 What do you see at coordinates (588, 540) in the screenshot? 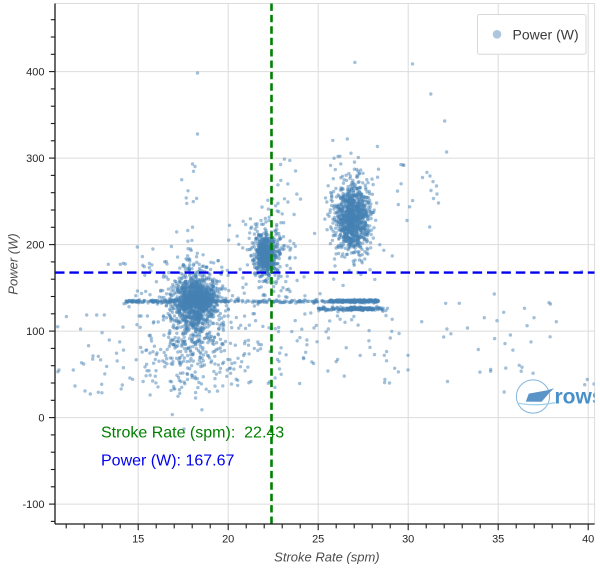
I see `svg-text: 40` at bounding box center [588, 540].